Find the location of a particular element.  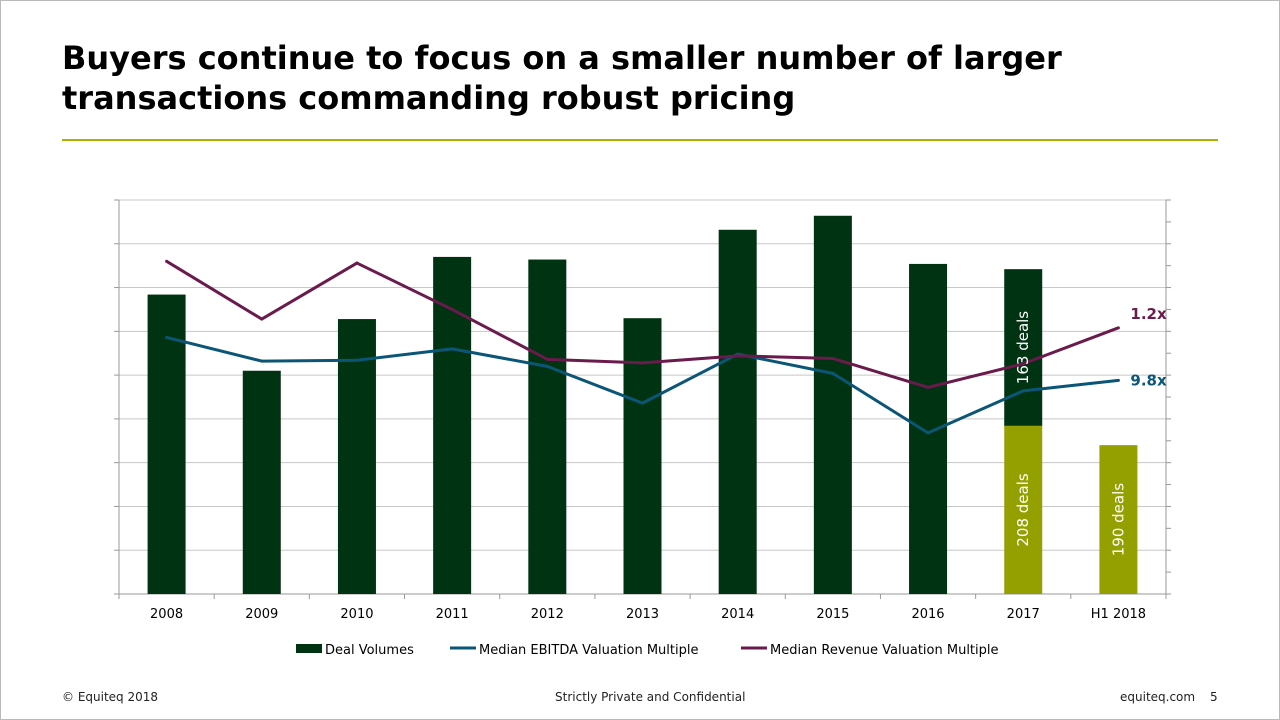

legend-label-median-ebitda-valuation-multiple: Median EBITDA Valuation Multiple is located at coordinates (588, 650).